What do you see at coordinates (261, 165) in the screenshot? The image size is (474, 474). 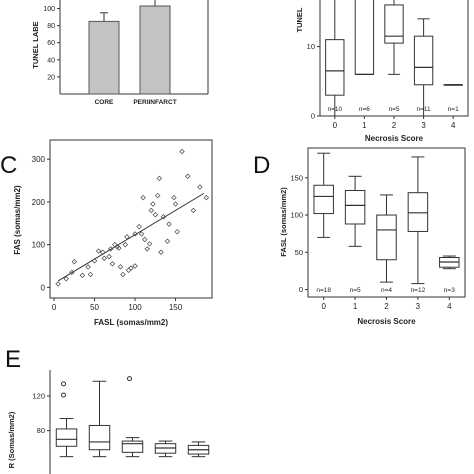 I see `panel-label-d: D` at bounding box center [261, 165].